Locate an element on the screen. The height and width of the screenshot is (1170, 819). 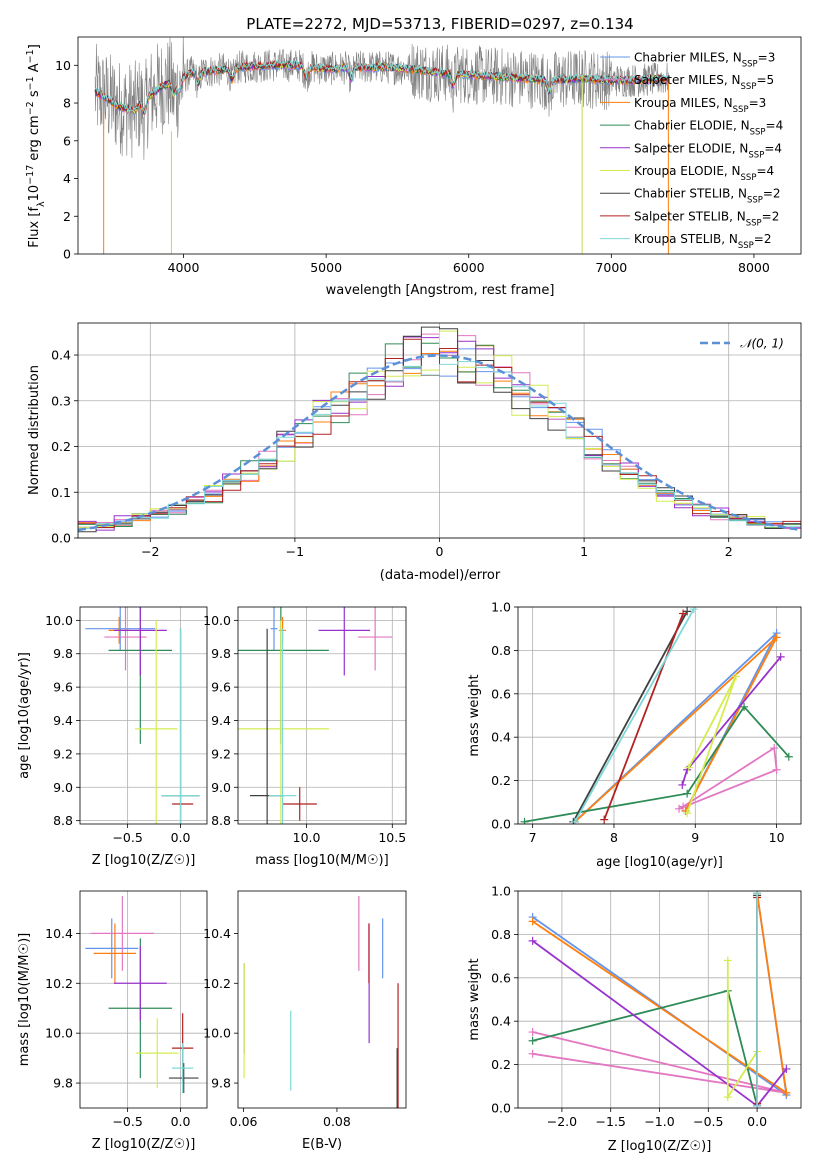
legend-name: Chabrier ELODIE, N is located at coordinates (692, 126).